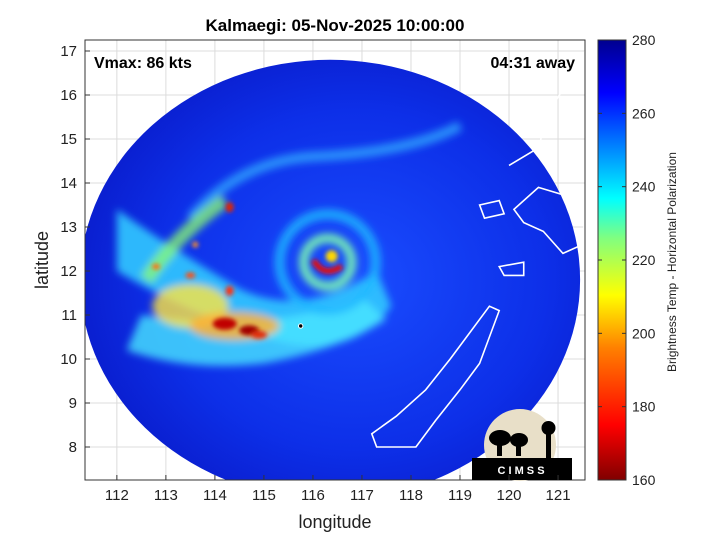  I want to click on x-tick-label: 115, so click(264, 495).